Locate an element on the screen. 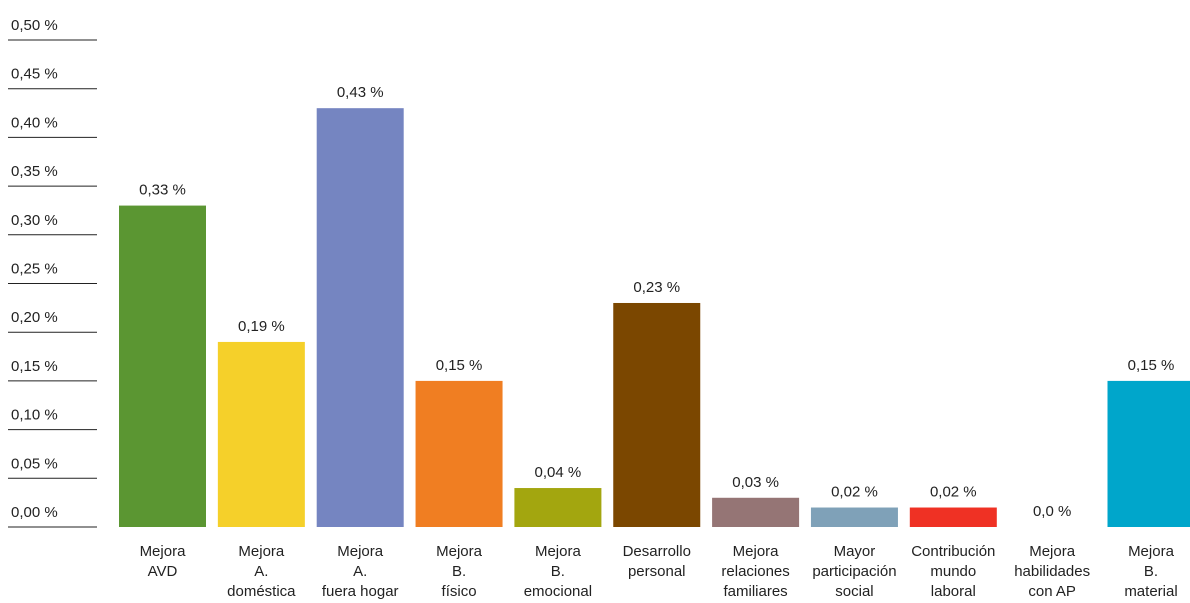 Image resolution: width=1190 pixels, height=603 pixels. x-tick-label: Contribución is located at coordinates (953, 551).